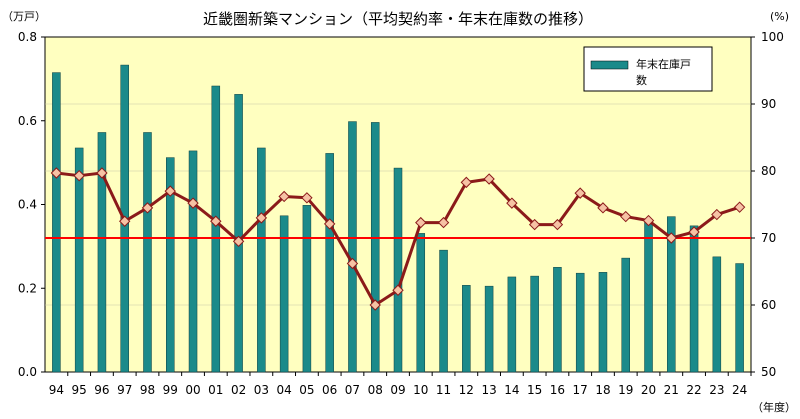  Describe the element at coordinates (306, 390) in the screenshot. I see `x-tick-label: 05` at that location.